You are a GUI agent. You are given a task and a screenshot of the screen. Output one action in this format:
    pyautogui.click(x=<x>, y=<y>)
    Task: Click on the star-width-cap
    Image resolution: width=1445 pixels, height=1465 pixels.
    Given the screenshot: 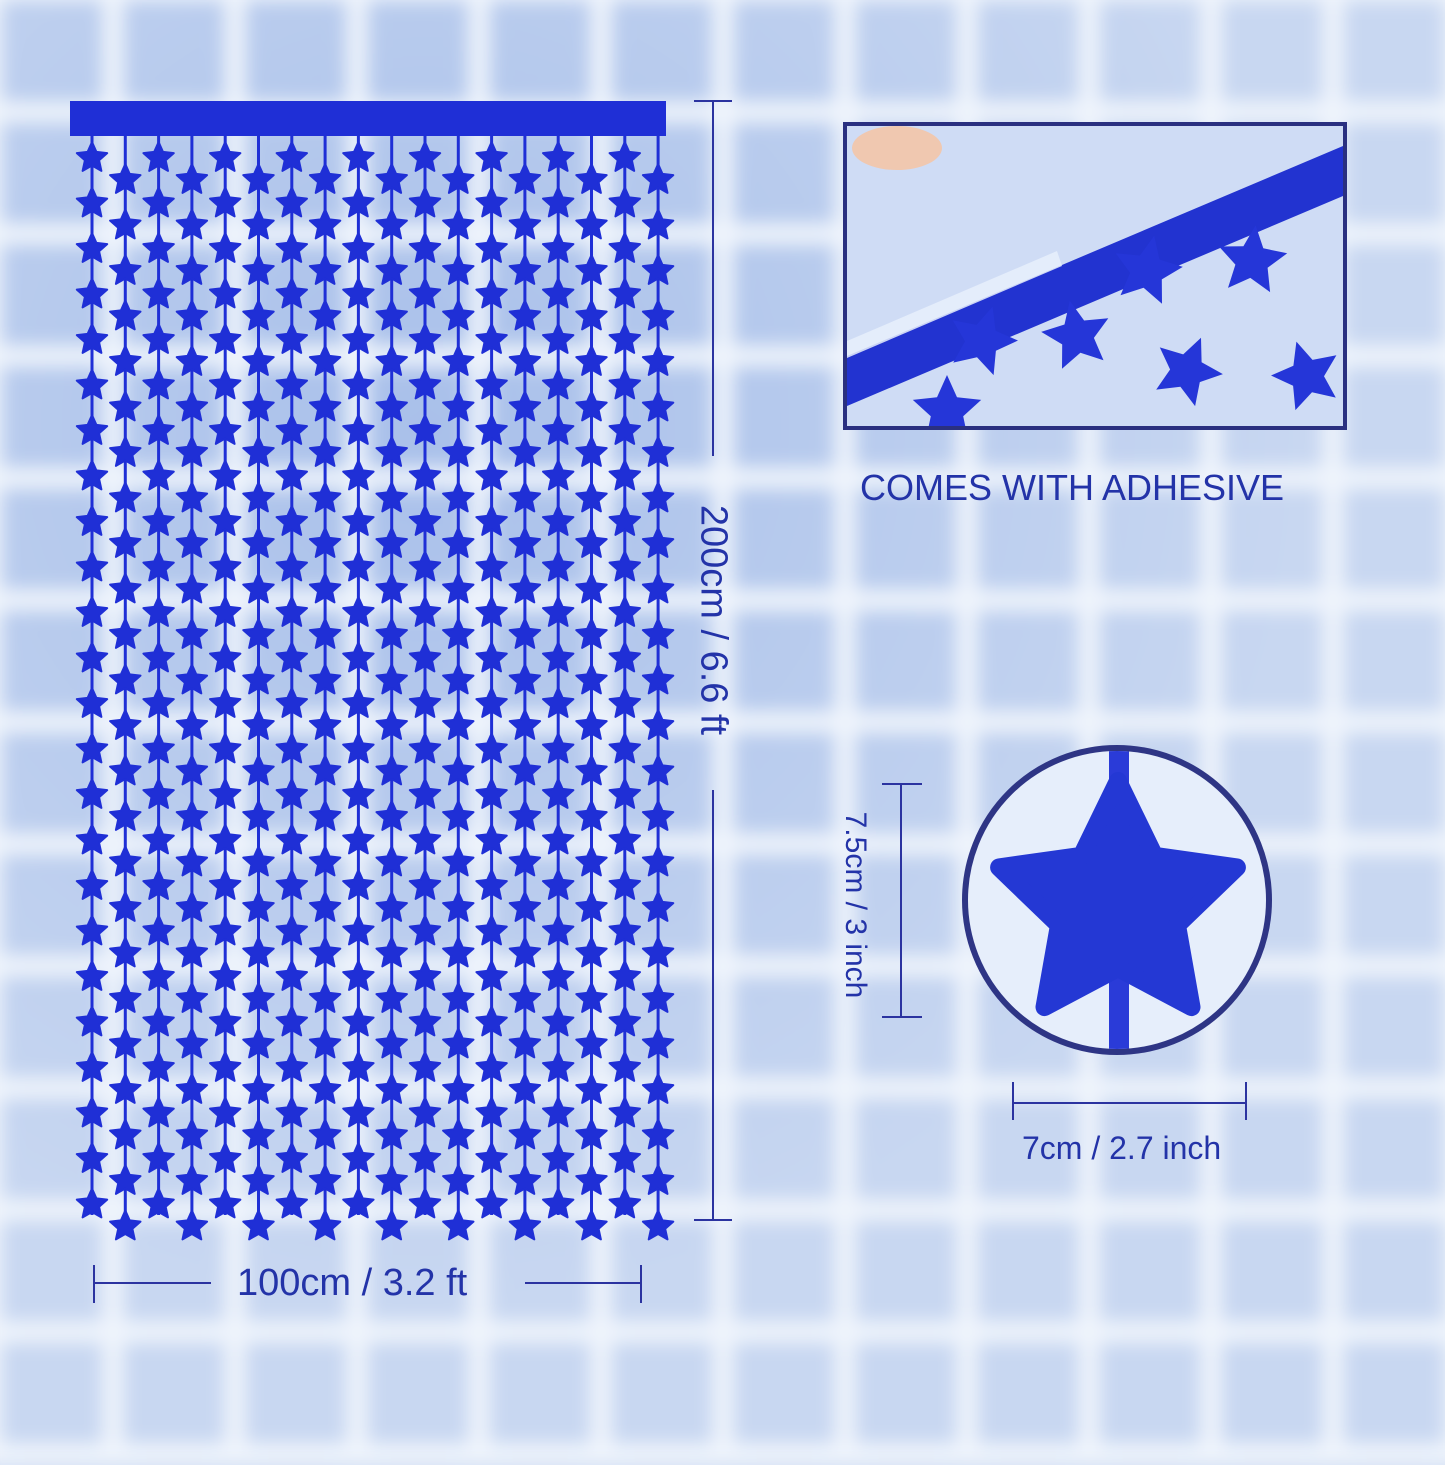 What is the action you would take?
    pyautogui.click(x=1246, y=1101)
    